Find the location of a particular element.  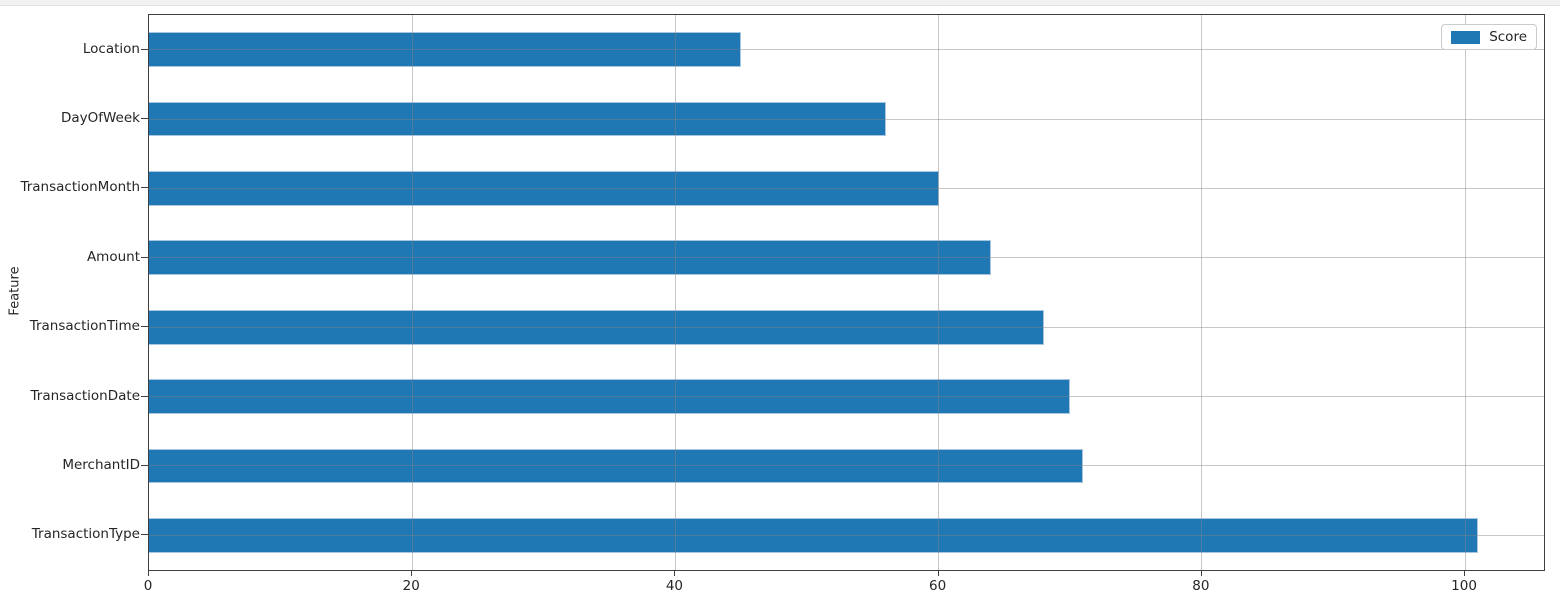

y-tick-label: TransactionDate is located at coordinates (85, 395).